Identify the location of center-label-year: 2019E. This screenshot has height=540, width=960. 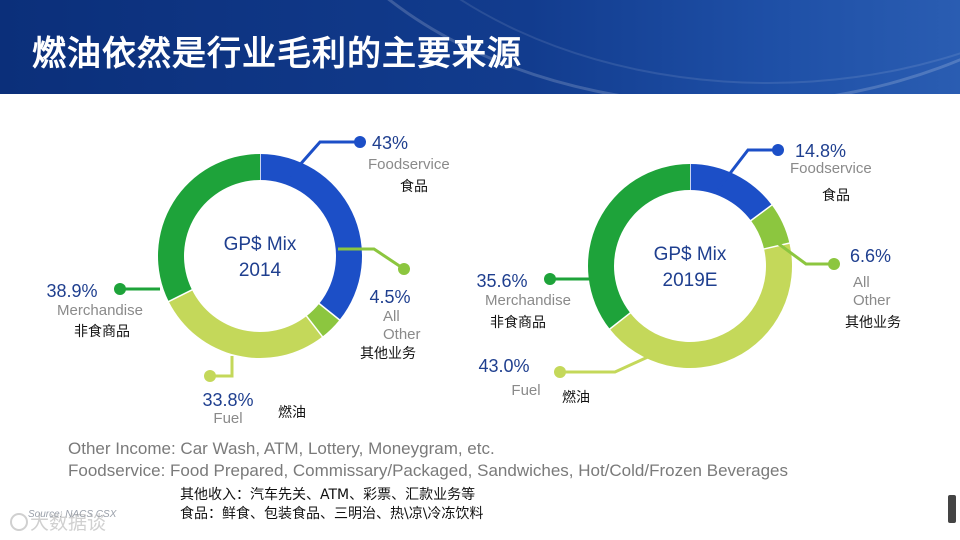
(690, 280).